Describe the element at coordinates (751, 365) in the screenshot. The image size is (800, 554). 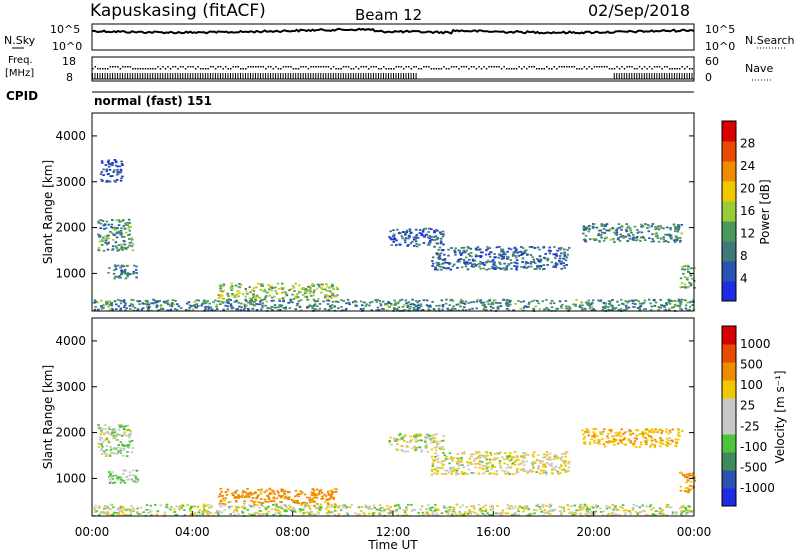
I see `colorbar-tick-label: 500` at that location.